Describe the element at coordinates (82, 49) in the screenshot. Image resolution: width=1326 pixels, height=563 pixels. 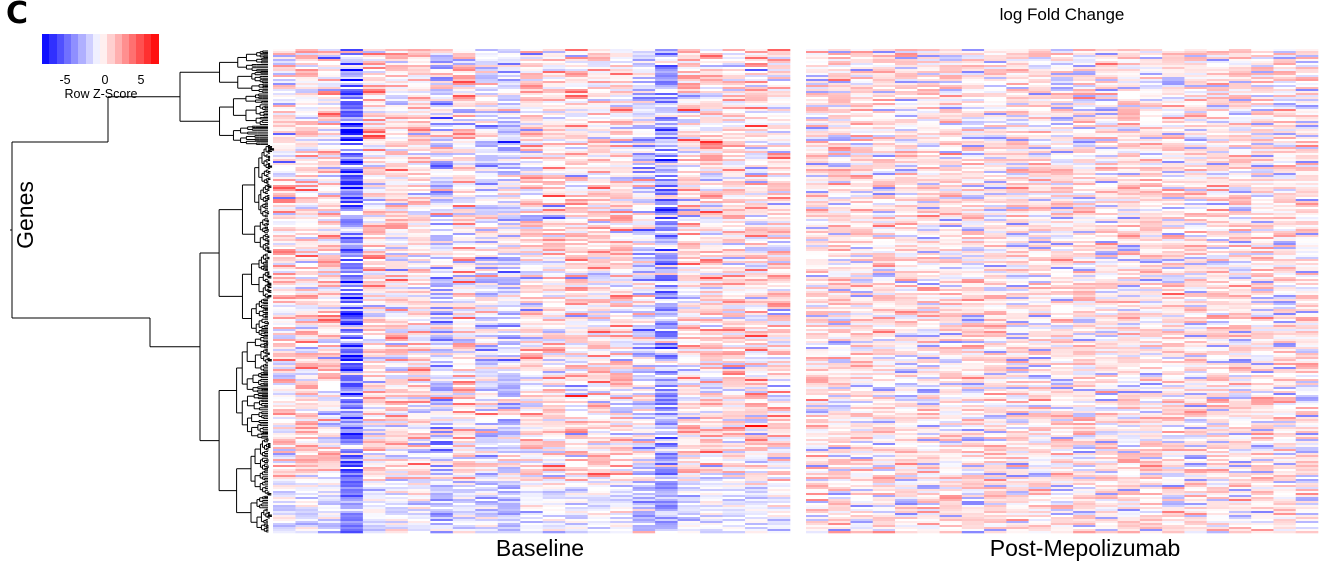
I see `color-key-cell` at that location.